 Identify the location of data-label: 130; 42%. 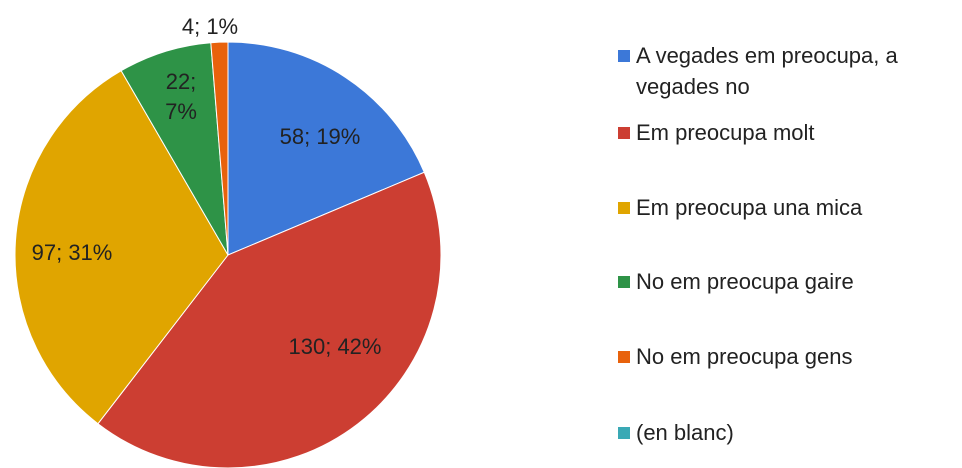
(335, 346).